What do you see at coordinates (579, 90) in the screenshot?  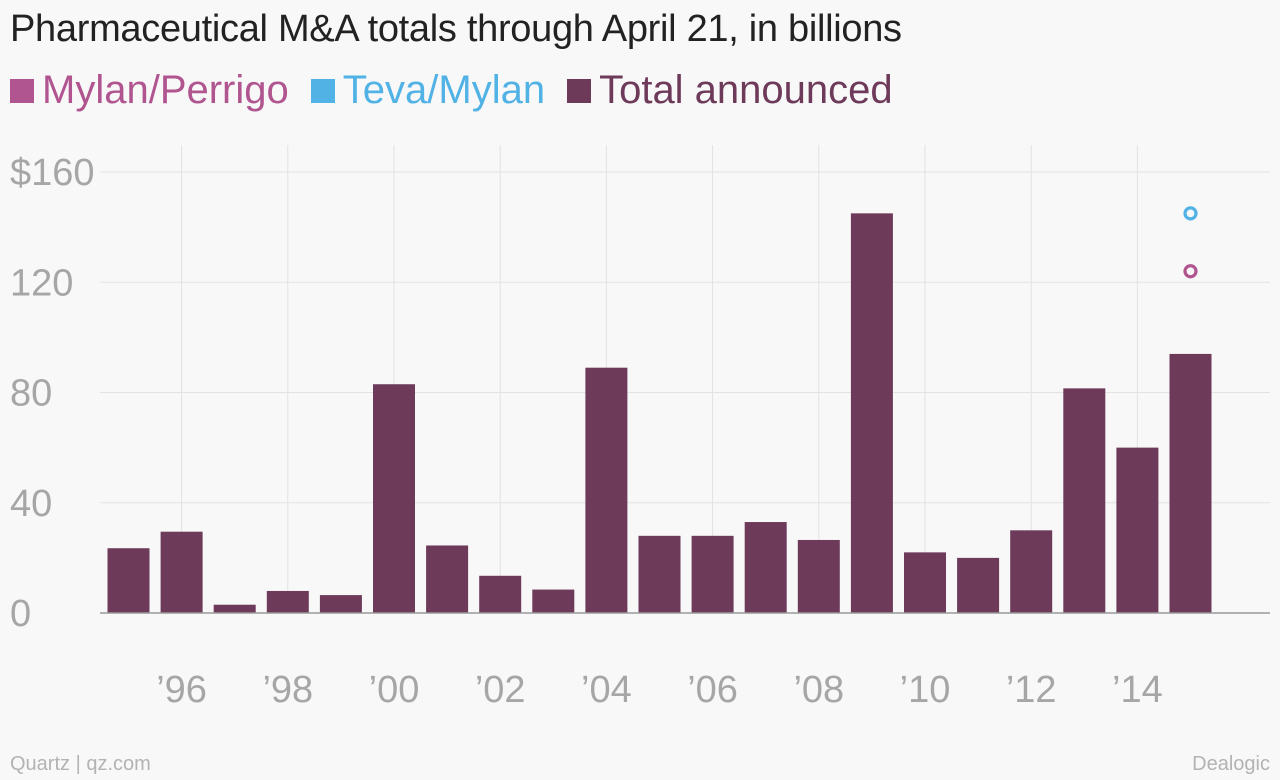 I see `legend-swatch-total-announced` at bounding box center [579, 90].